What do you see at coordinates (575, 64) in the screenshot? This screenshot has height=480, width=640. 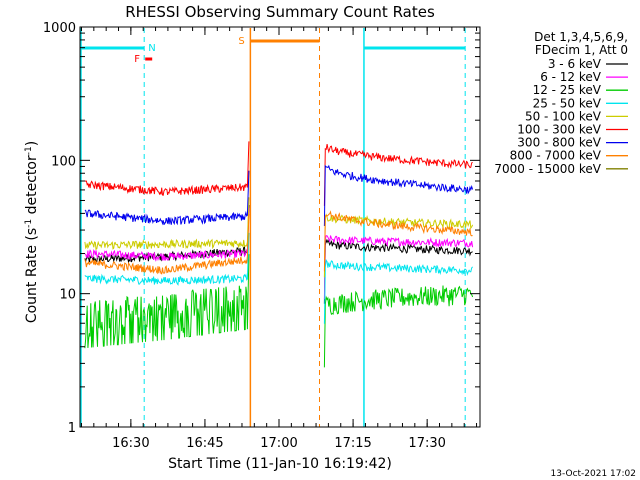 I see `legend-label-0: 3 - 6 keV` at bounding box center [575, 64].